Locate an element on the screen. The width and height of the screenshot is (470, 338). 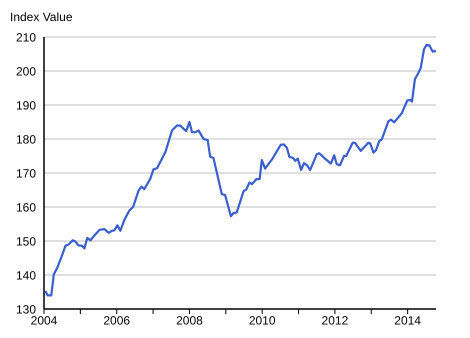
y-tick-label: 150 is located at coordinates (26, 241).